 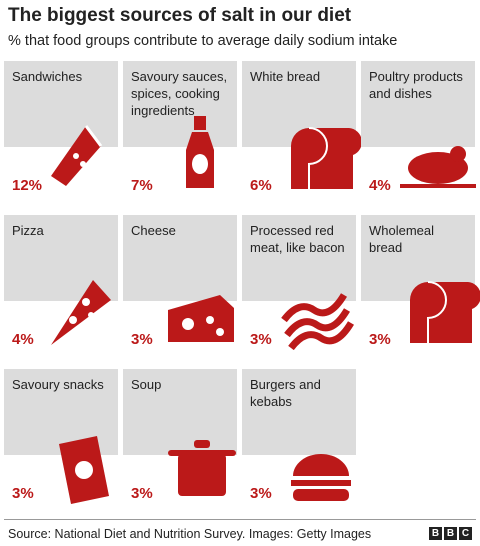 I want to click on logo-letter: C, so click(x=465, y=533).